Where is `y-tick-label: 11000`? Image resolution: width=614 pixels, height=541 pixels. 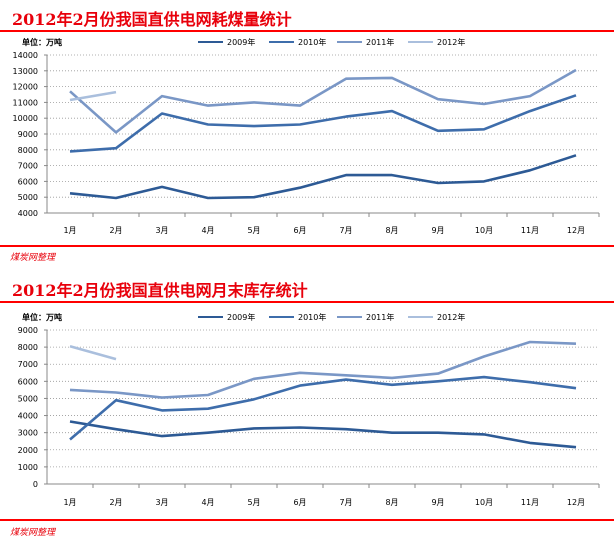 y-tick-label: 11000 is located at coordinates (25, 102).